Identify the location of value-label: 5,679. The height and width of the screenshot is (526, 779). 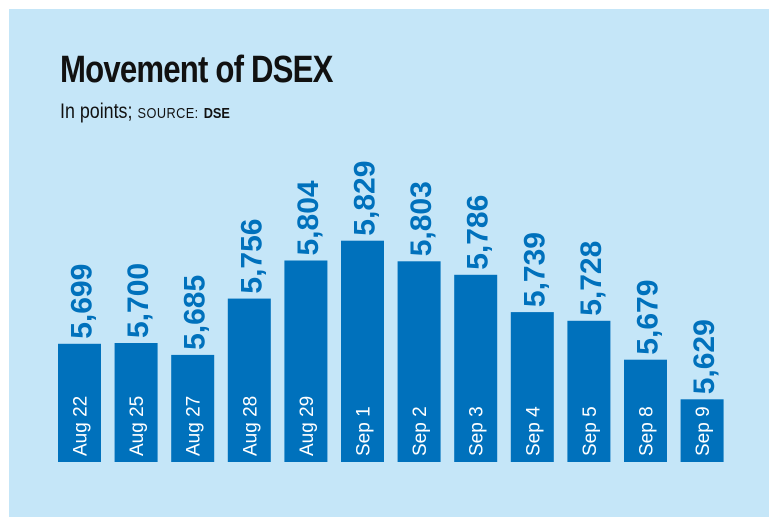
(648, 317).